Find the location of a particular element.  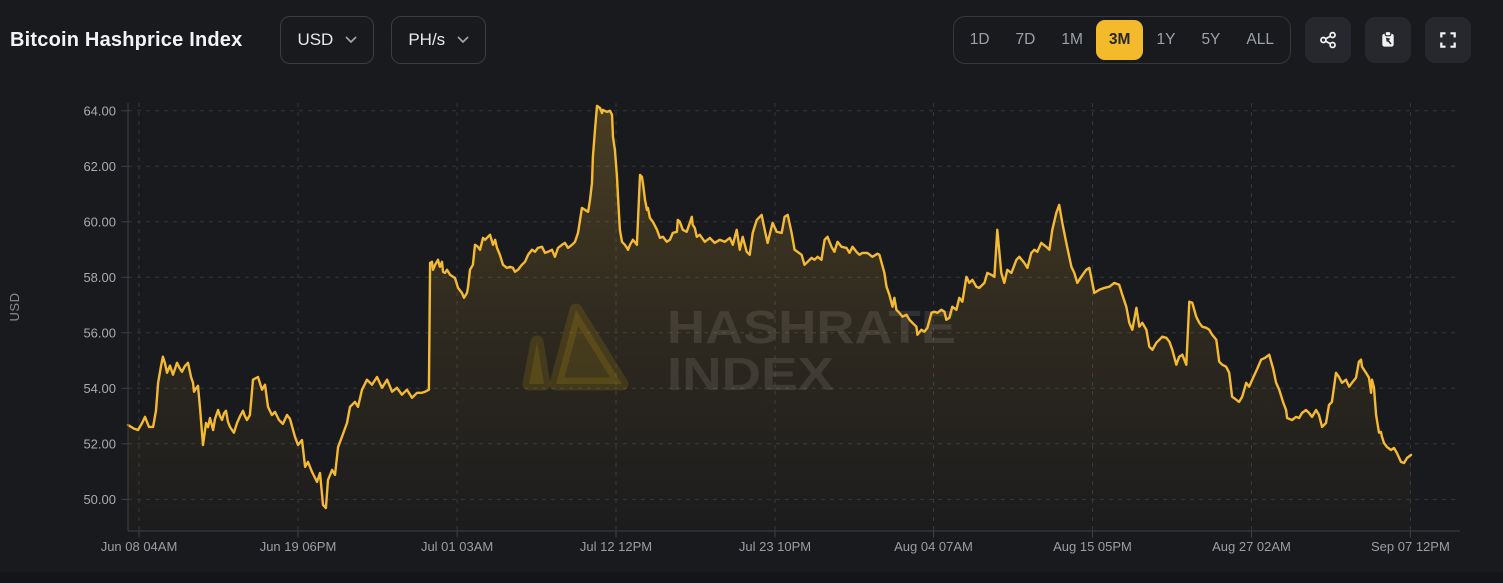

x-tick-label: Aug 27 02AM is located at coordinates (1251, 546).